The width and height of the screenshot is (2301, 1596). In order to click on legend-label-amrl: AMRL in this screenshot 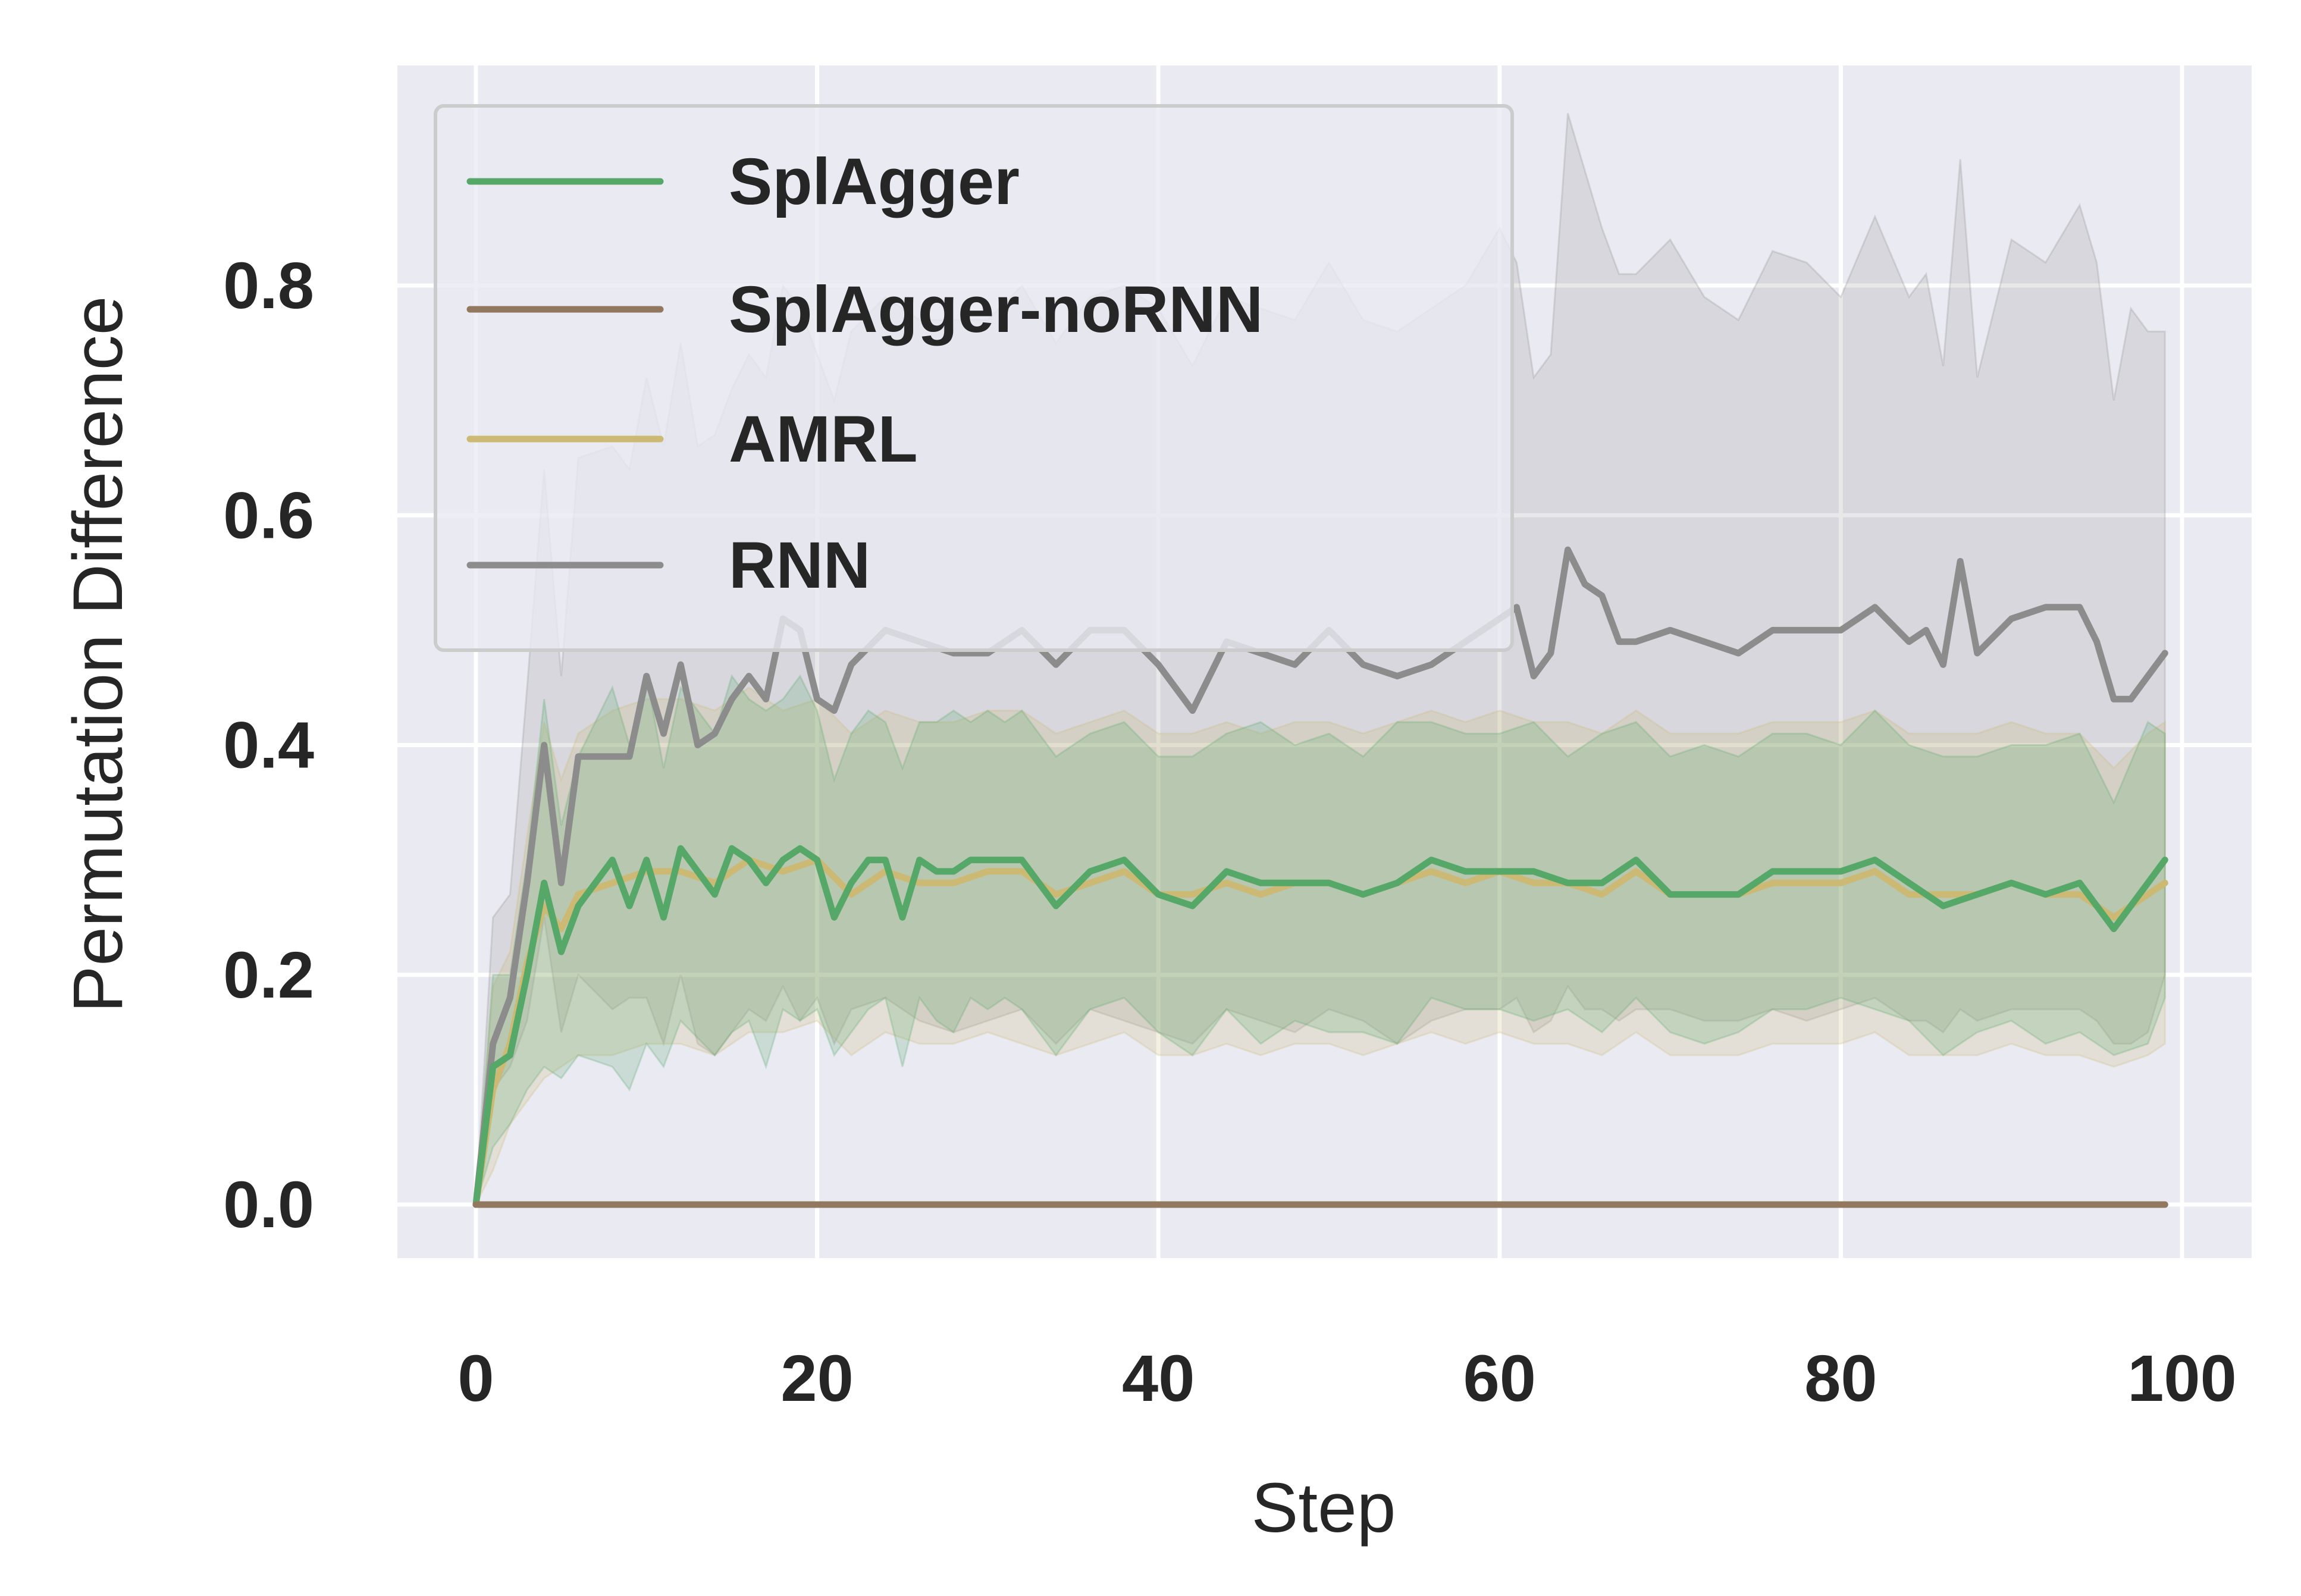, I will do `click(824, 439)`.